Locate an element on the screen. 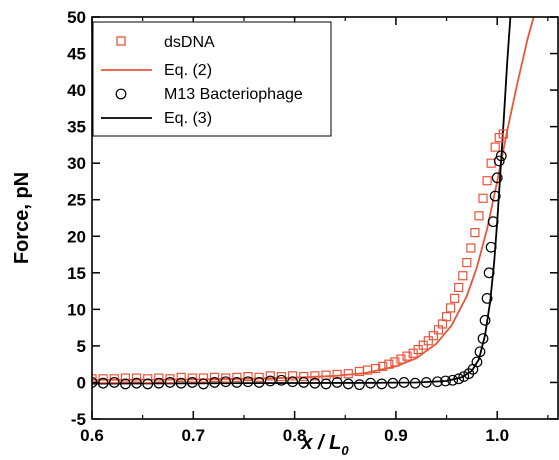 The height and width of the screenshot is (460, 559). legend-label-eq2: Eq. (2) is located at coordinates (188, 70).